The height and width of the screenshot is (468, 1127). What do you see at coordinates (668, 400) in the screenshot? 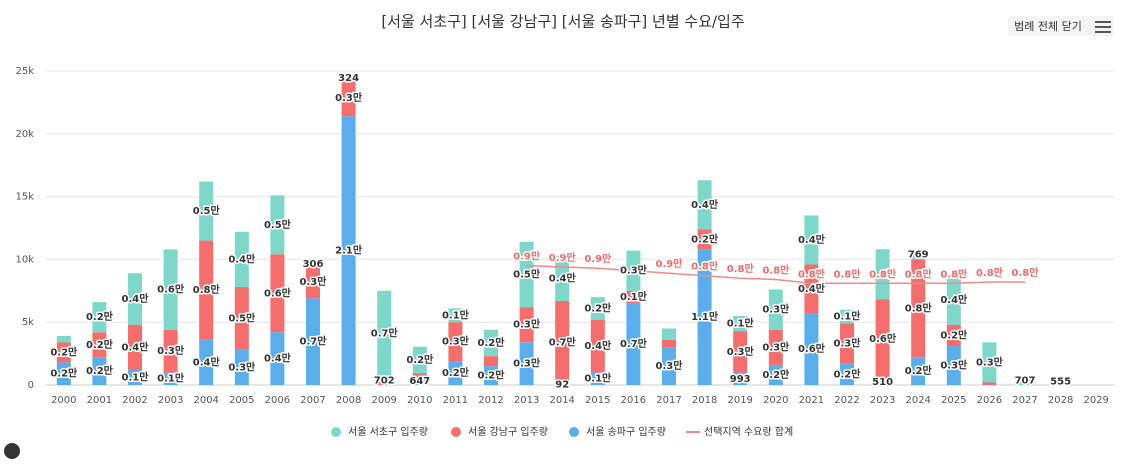
I see `x-tick-label: 2017` at bounding box center [668, 400].